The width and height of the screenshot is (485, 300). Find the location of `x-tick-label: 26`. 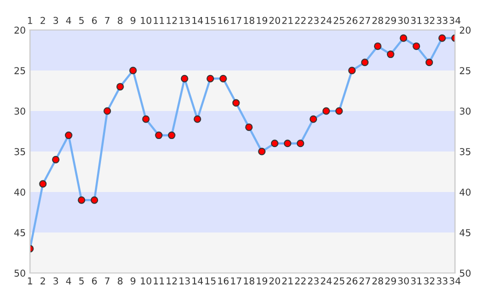

x-tick-label: 26 is located at coordinates (352, 280).